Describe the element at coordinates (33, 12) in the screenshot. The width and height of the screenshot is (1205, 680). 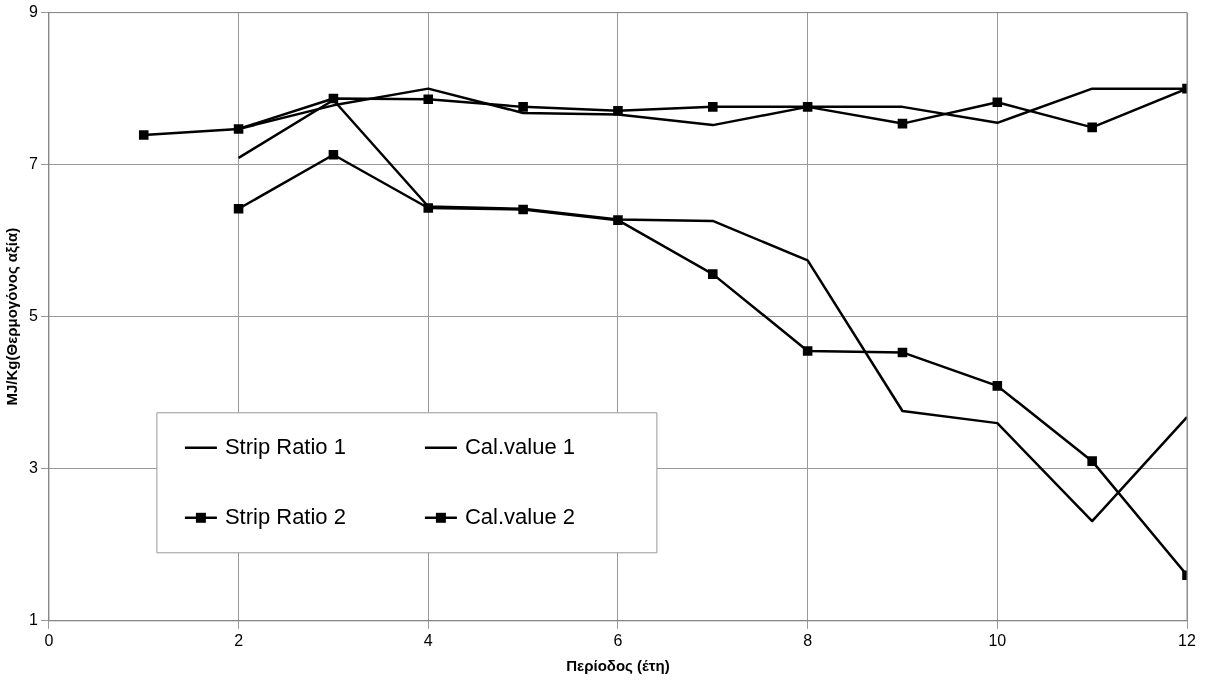
I see `y-tick-label: 9` at that location.